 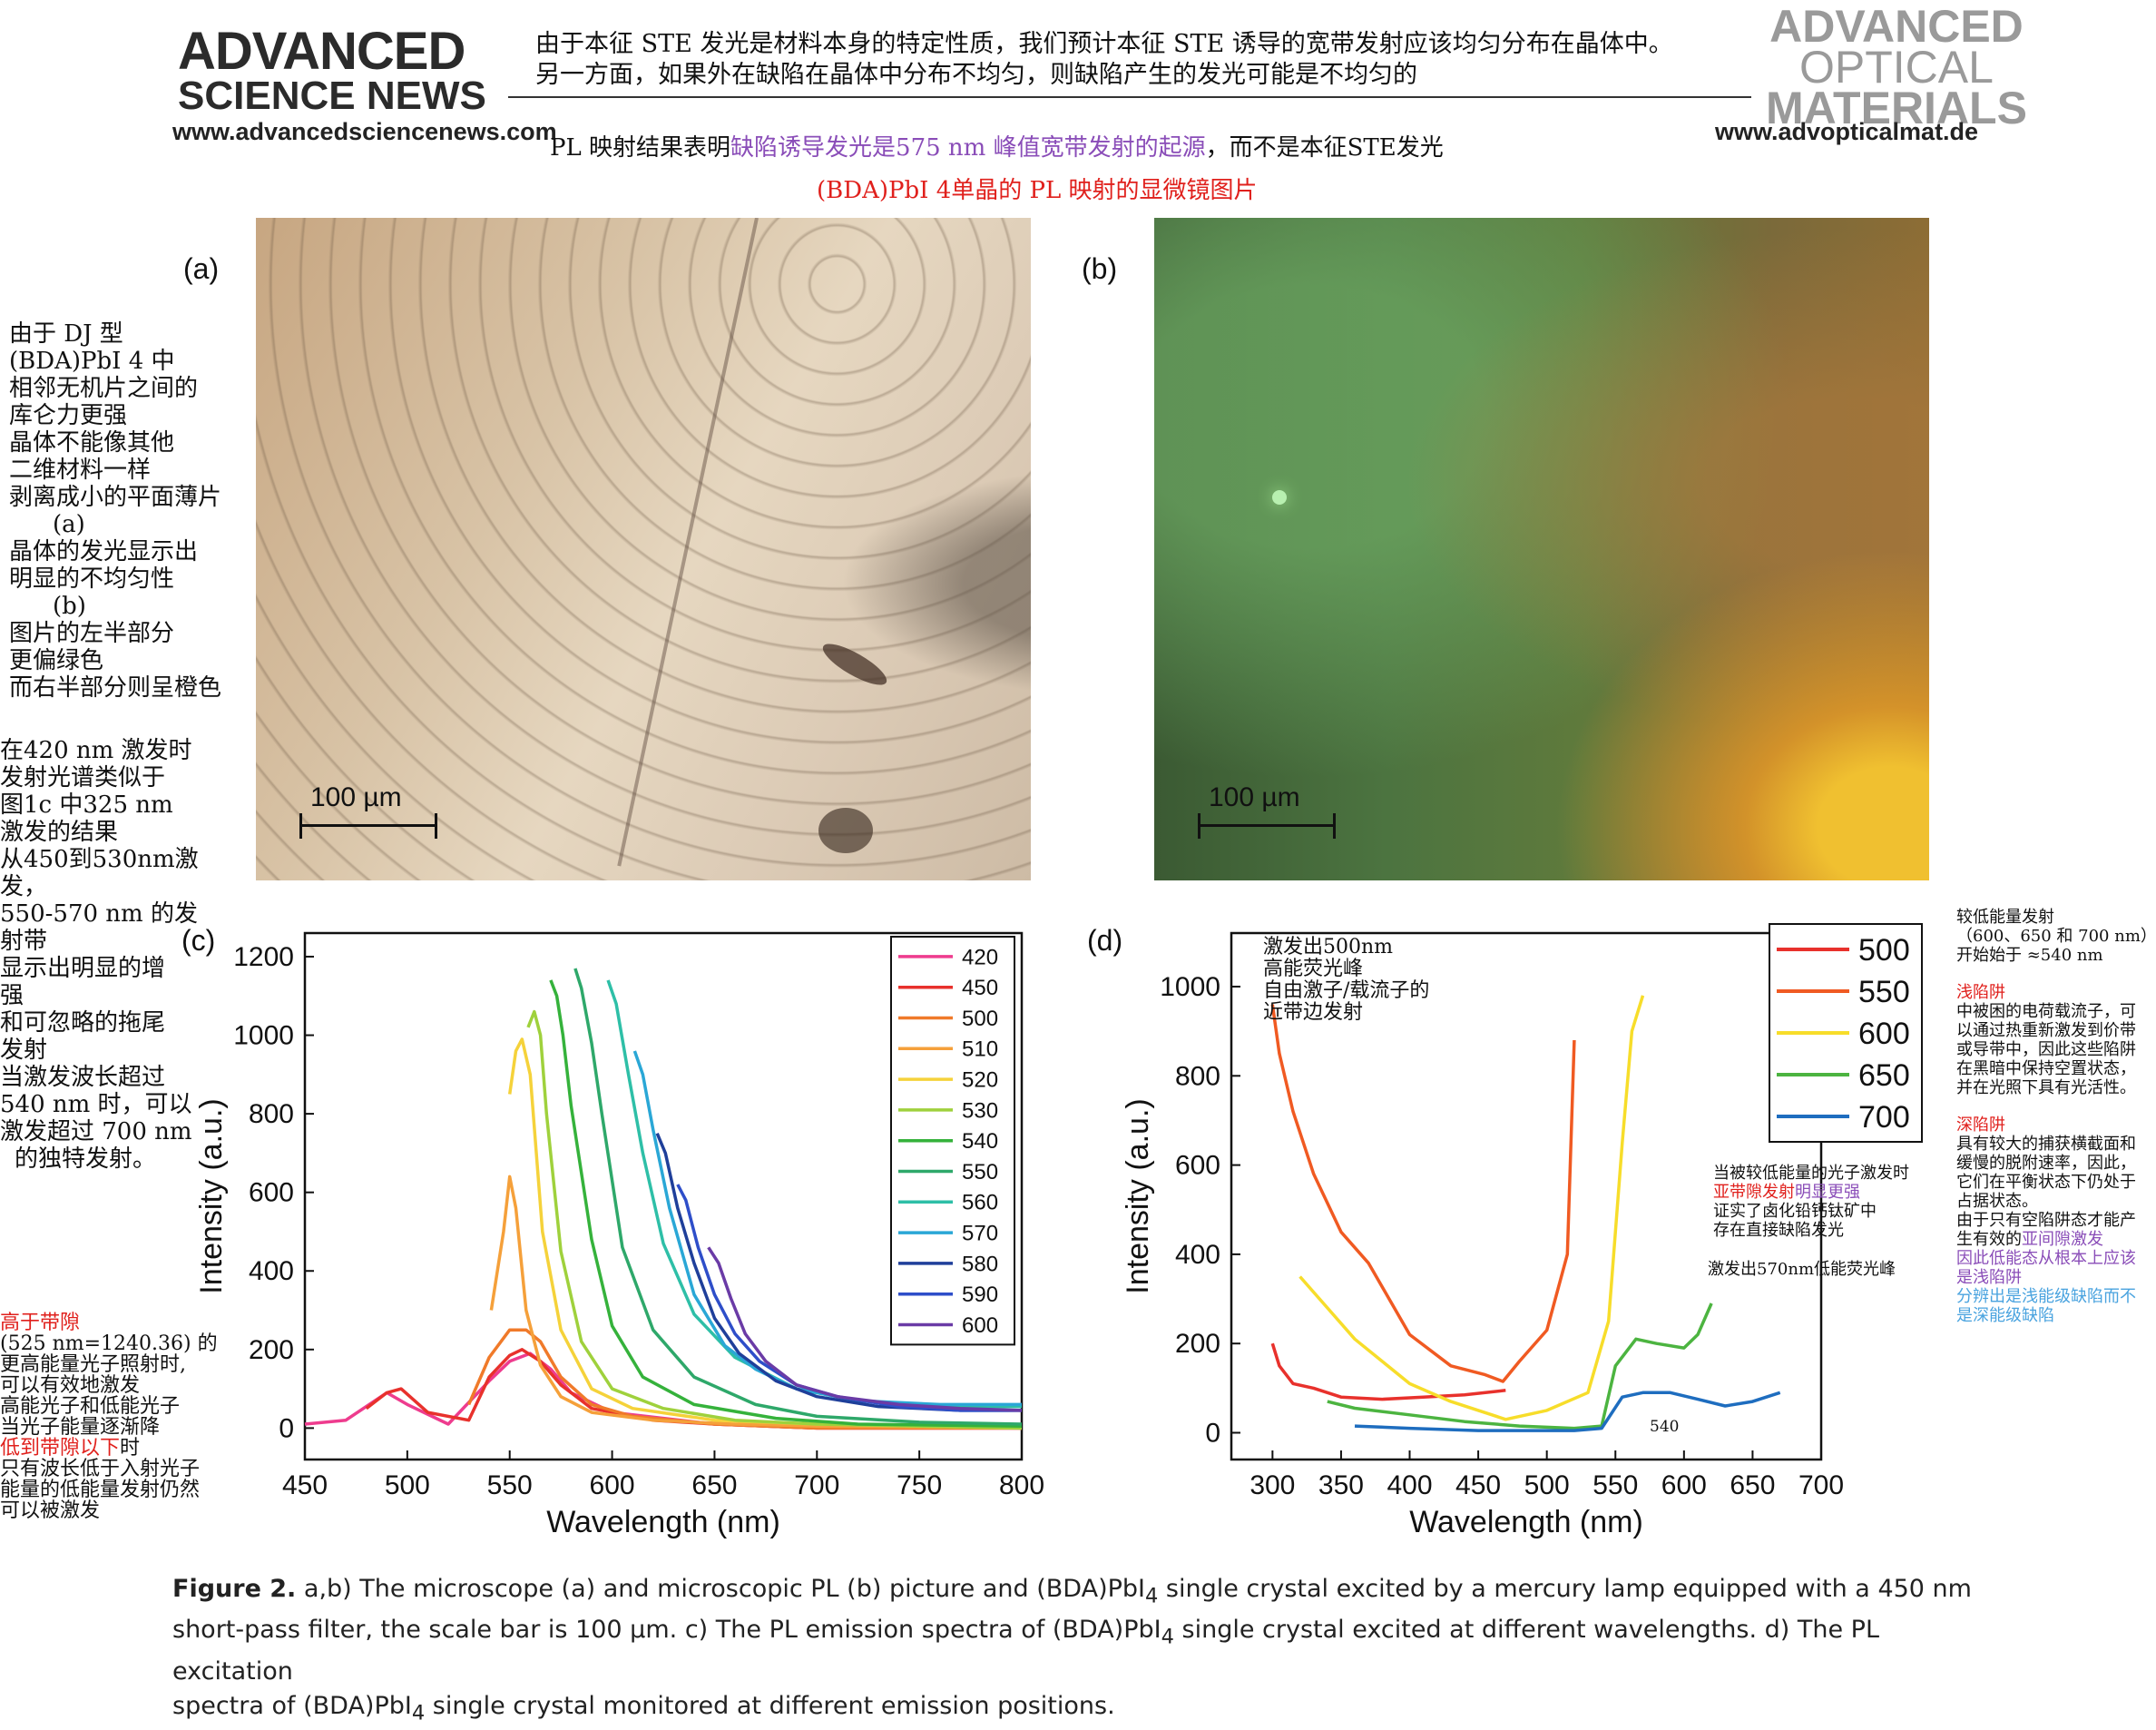 I want to click on left-url: www.advancedsciencenews.com, so click(x=364, y=131).